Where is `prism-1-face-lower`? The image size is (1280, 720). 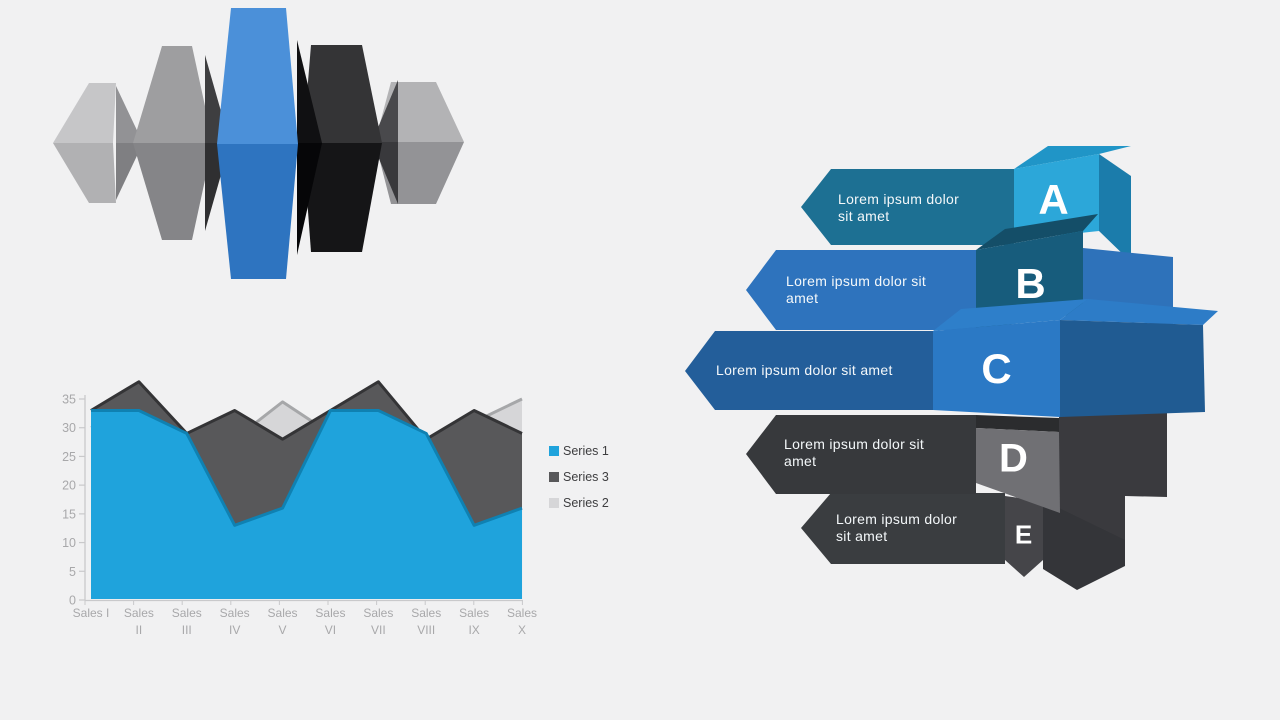
prism-1-face-lower is located at coordinates (84, 173).